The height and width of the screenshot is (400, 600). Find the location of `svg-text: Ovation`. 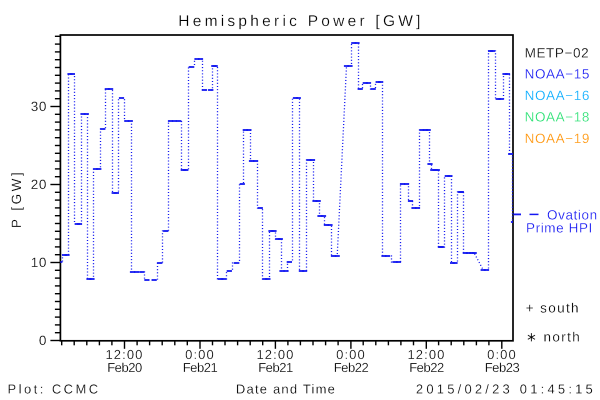

svg-text: Ovation is located at coordinates (572, 214).